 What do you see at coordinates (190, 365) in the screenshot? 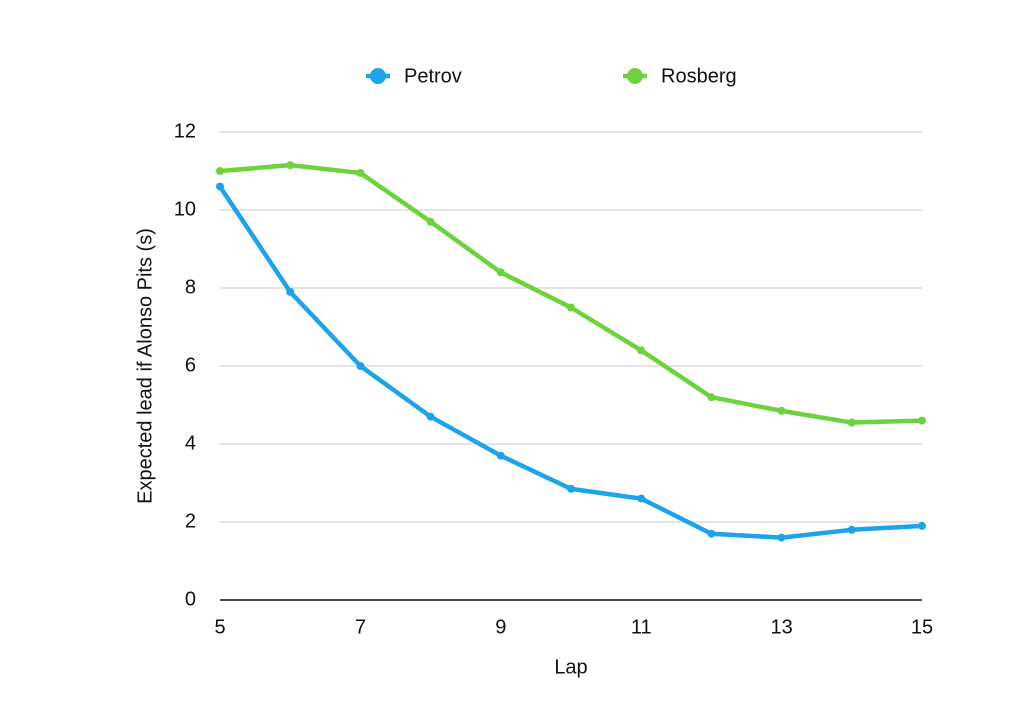
I see `y-tick-label: 6` at bounding box center [190, 365].